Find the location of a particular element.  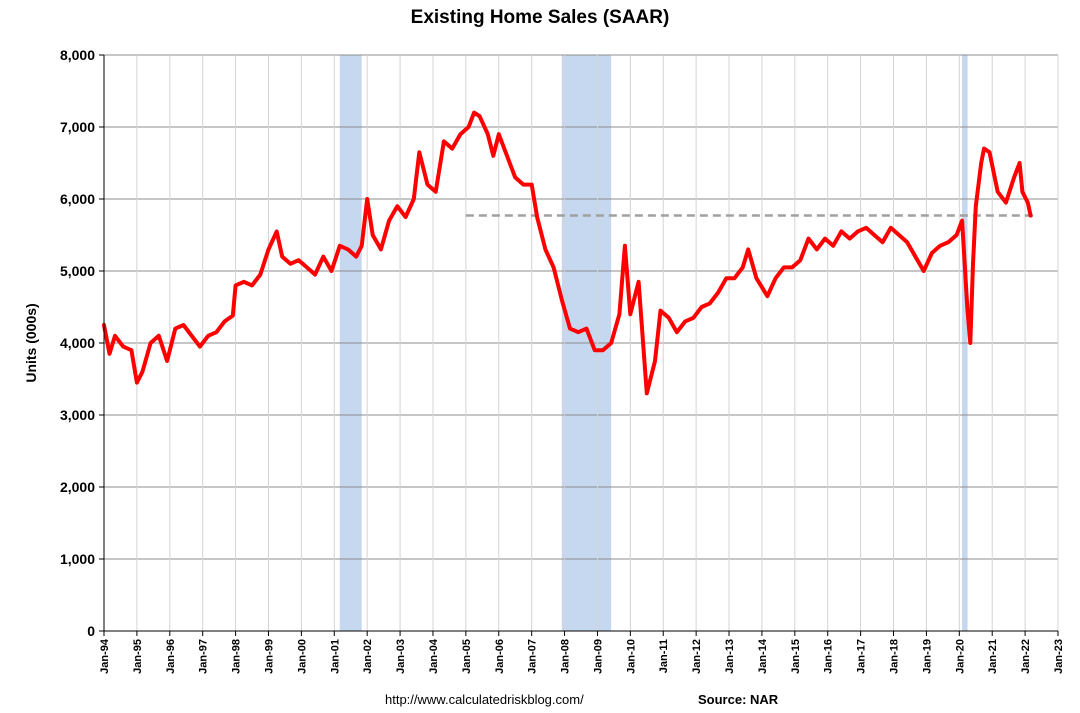

x-tick-label: Jan-01 is located at coordinates (335, 656).